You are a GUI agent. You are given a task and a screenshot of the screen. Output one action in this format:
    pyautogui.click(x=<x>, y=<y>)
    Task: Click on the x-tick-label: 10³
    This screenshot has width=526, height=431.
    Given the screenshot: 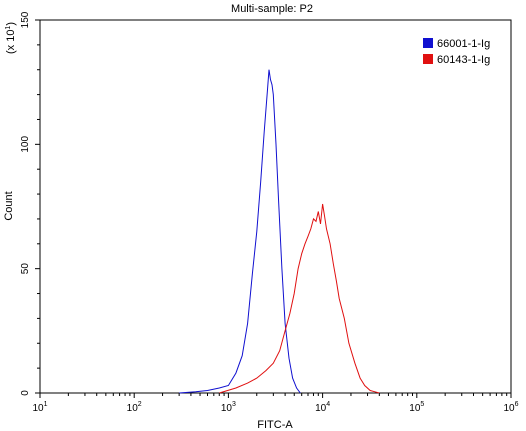 What is the action you would take?
    pyautogui.click(x=228, y=407)
    